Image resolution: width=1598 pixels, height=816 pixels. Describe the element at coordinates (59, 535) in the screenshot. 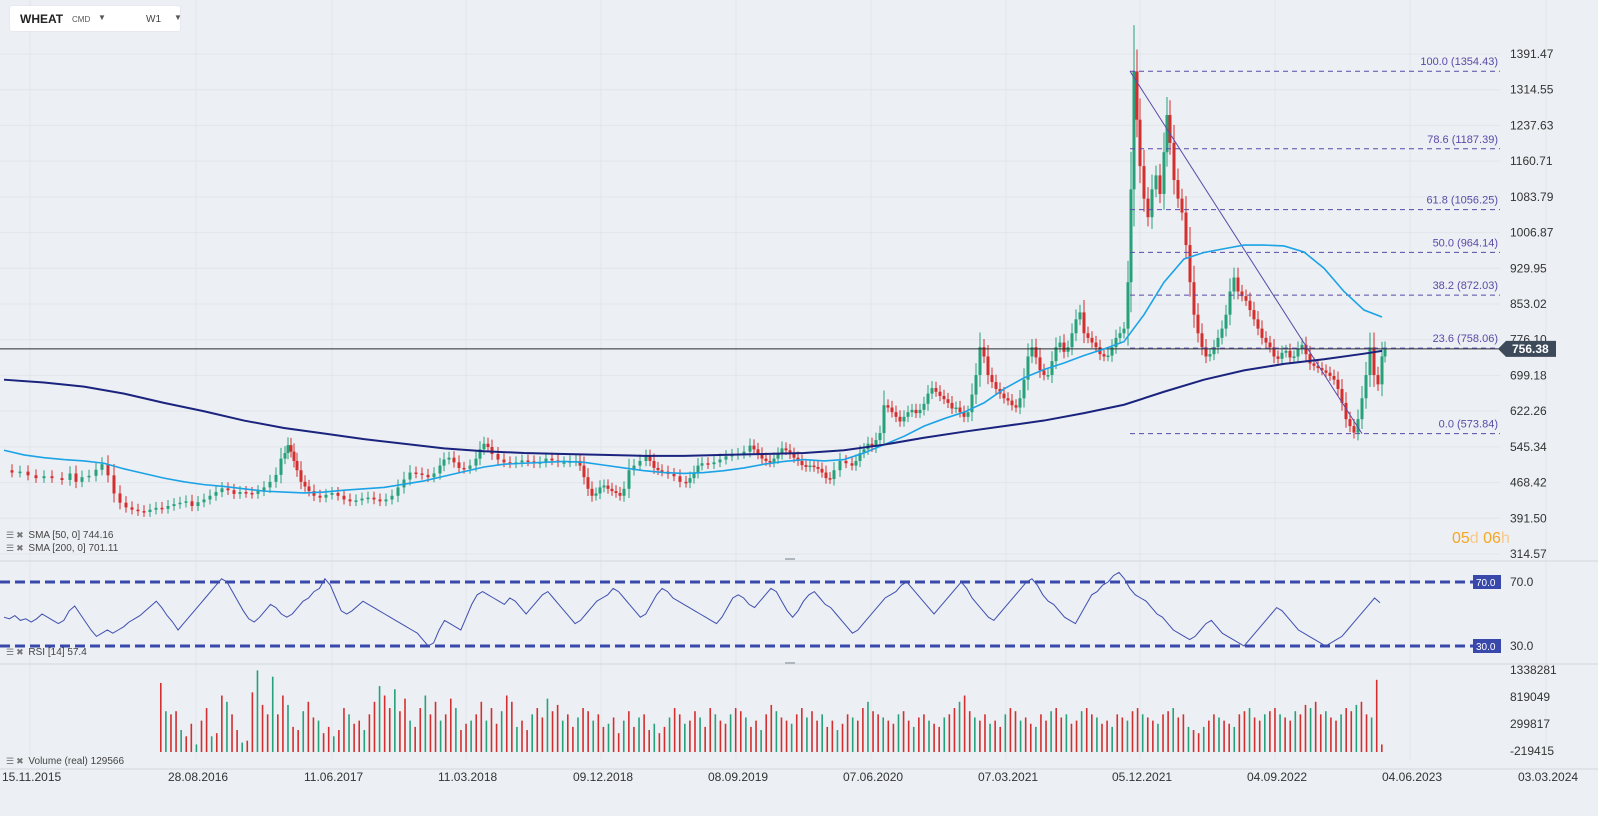

I see `sma50-legend: ☰ ✖ SMA [50, 0] 744.16` at that location.